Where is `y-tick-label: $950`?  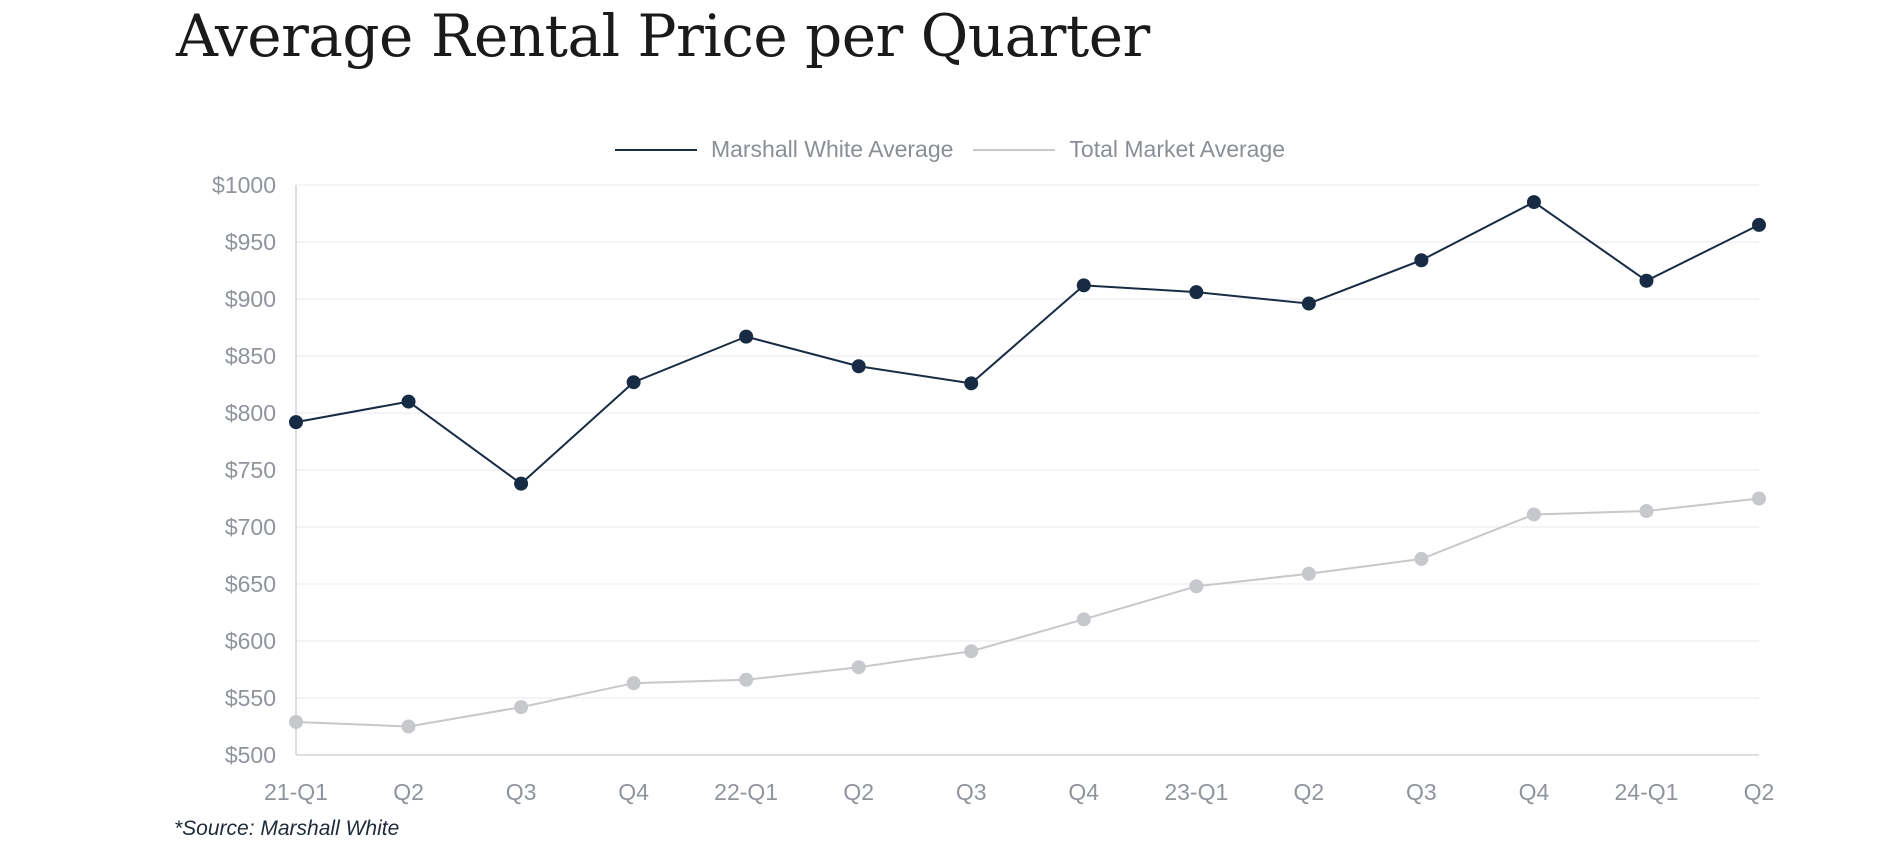 y-tick-label: $950 is located at coordinates (250, 242).